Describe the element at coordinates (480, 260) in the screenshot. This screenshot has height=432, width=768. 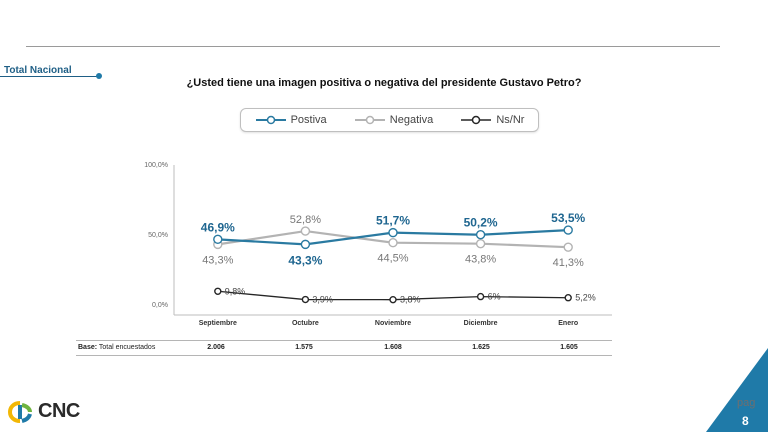
I see `data-label-negativa: 43,8%` at that location.